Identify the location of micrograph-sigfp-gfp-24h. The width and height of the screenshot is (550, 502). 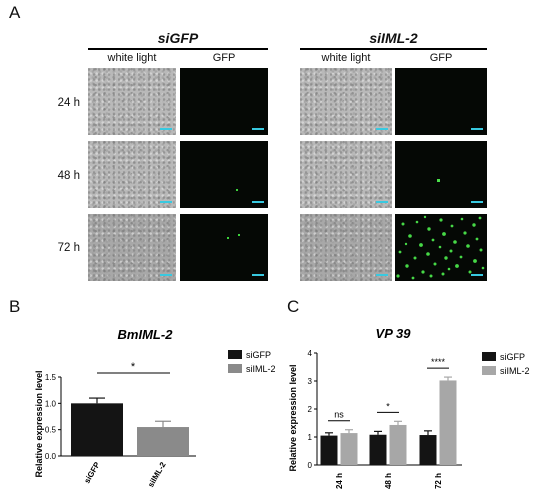
(224, 101).